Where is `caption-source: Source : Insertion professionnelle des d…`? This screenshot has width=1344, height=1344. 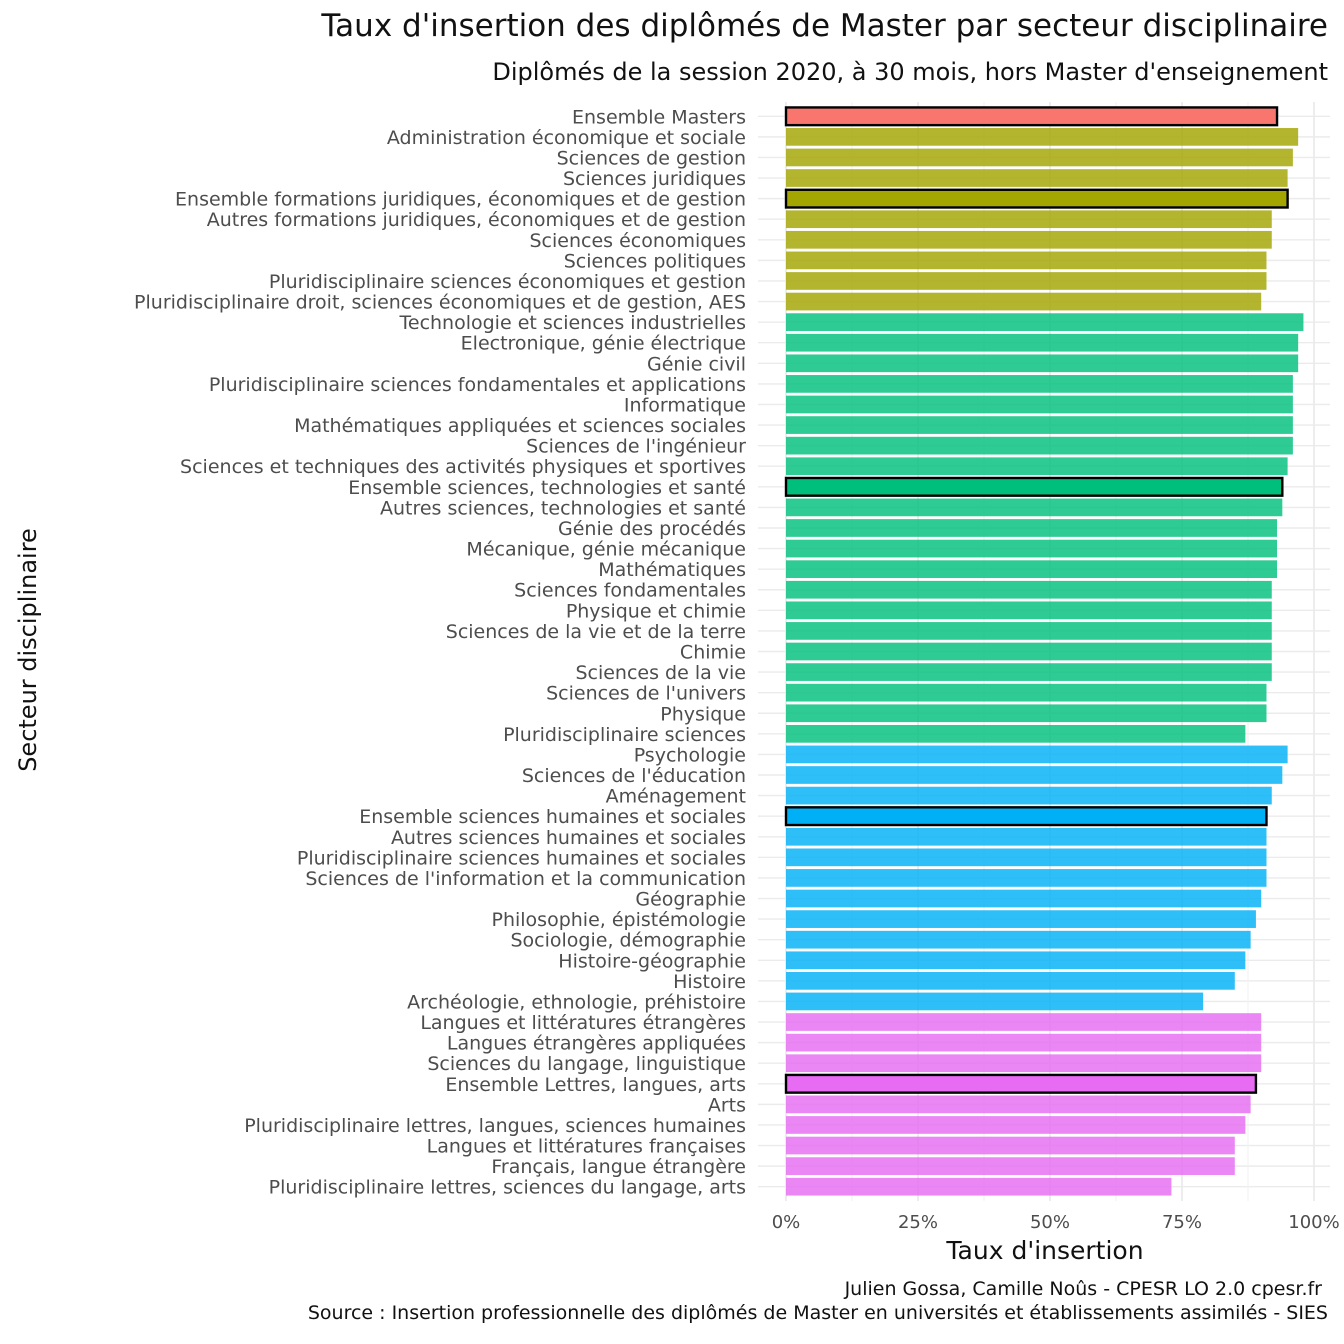
caption-source: Source : Insertion professionnelle des d… is located at coordinates (817, 1313).